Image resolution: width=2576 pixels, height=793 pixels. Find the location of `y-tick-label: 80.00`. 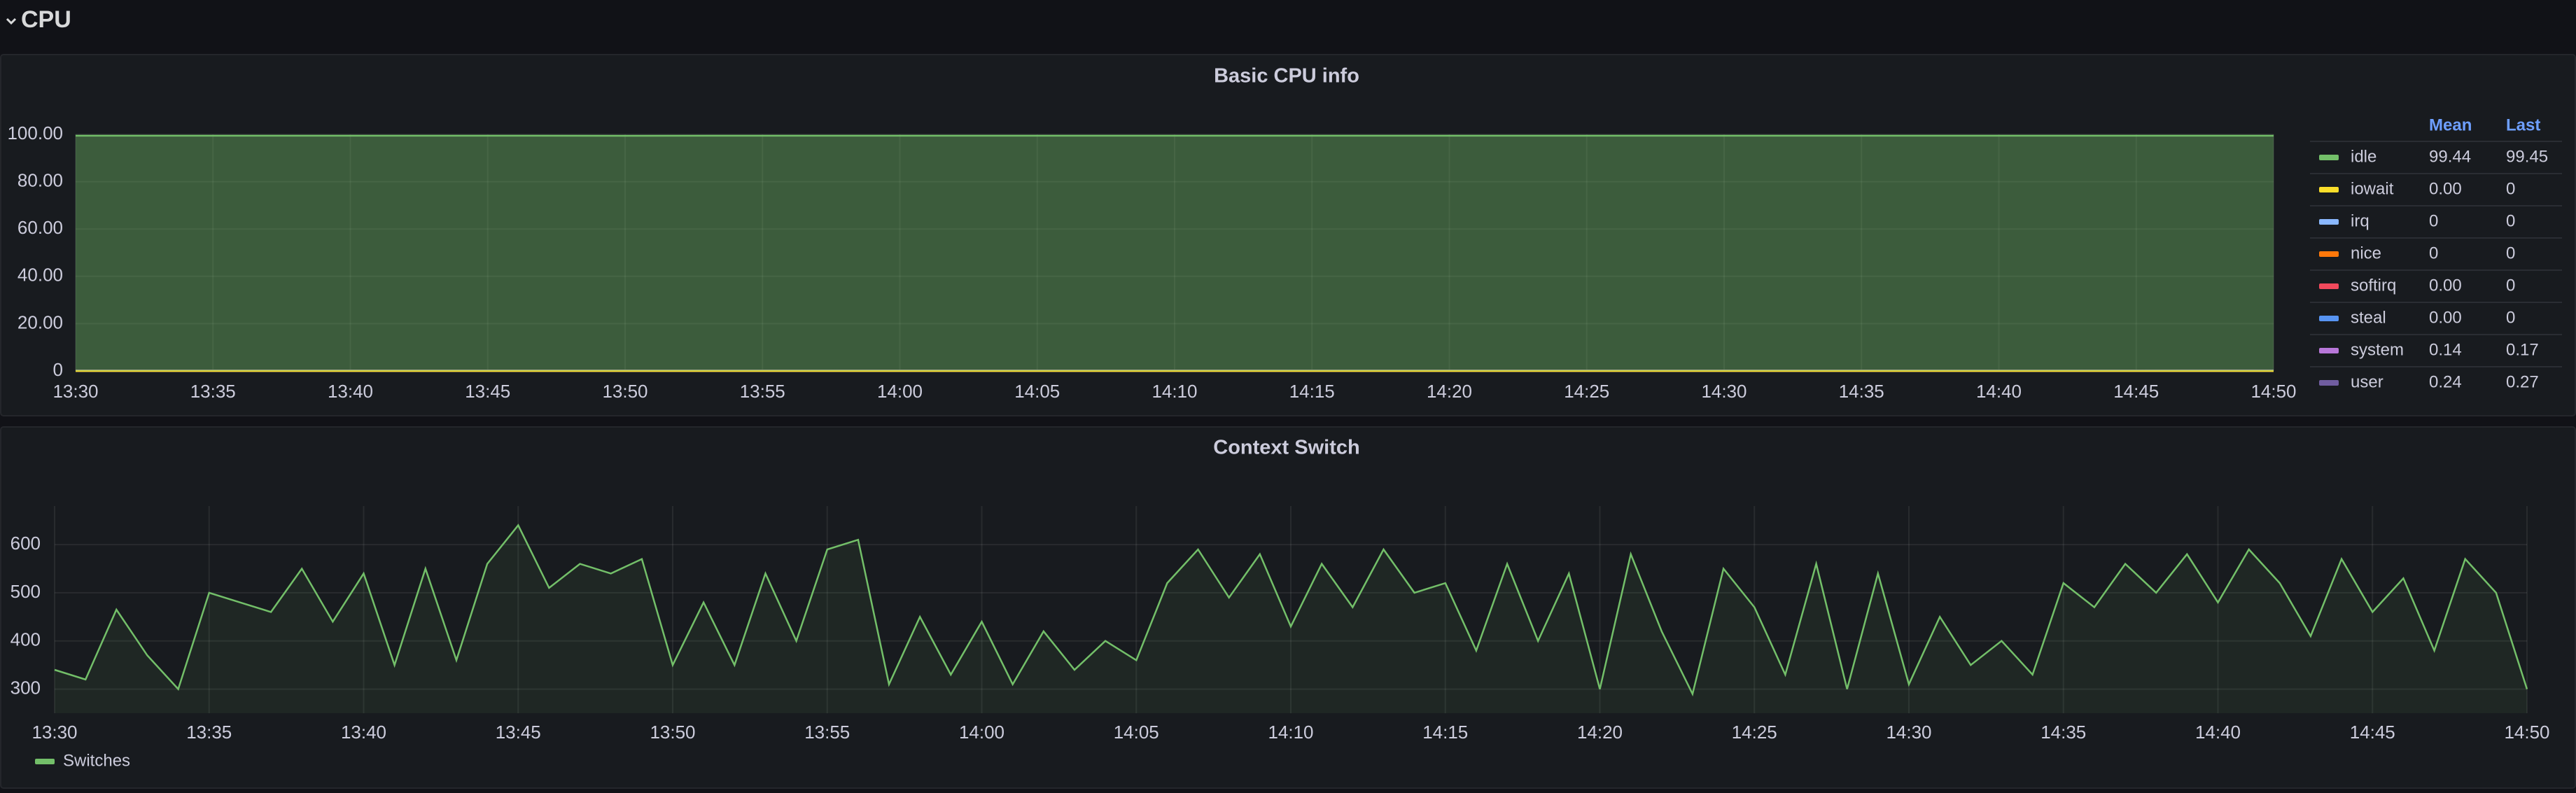

y-tick-label: 80.00 is located at coordinates (40, 180).